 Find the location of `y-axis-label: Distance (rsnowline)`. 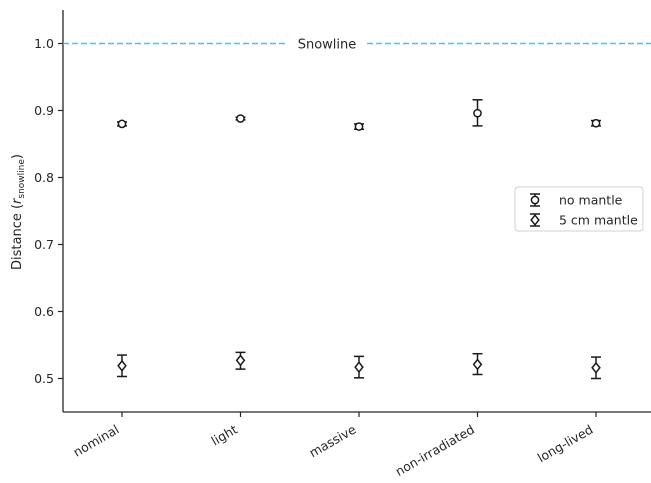

y-axis-label: Distance (rsnowline) is located at coordinates (18, 212).